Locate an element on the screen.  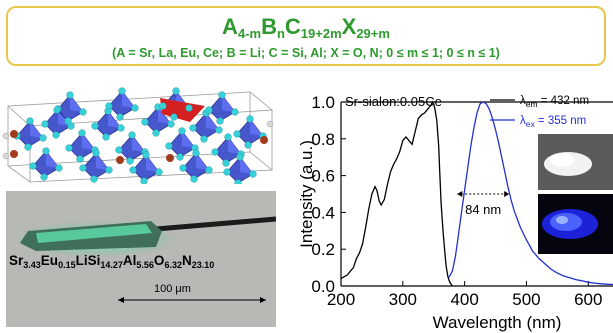
composition-subscript-5: 23.10 is located at coordinates (203, 265).